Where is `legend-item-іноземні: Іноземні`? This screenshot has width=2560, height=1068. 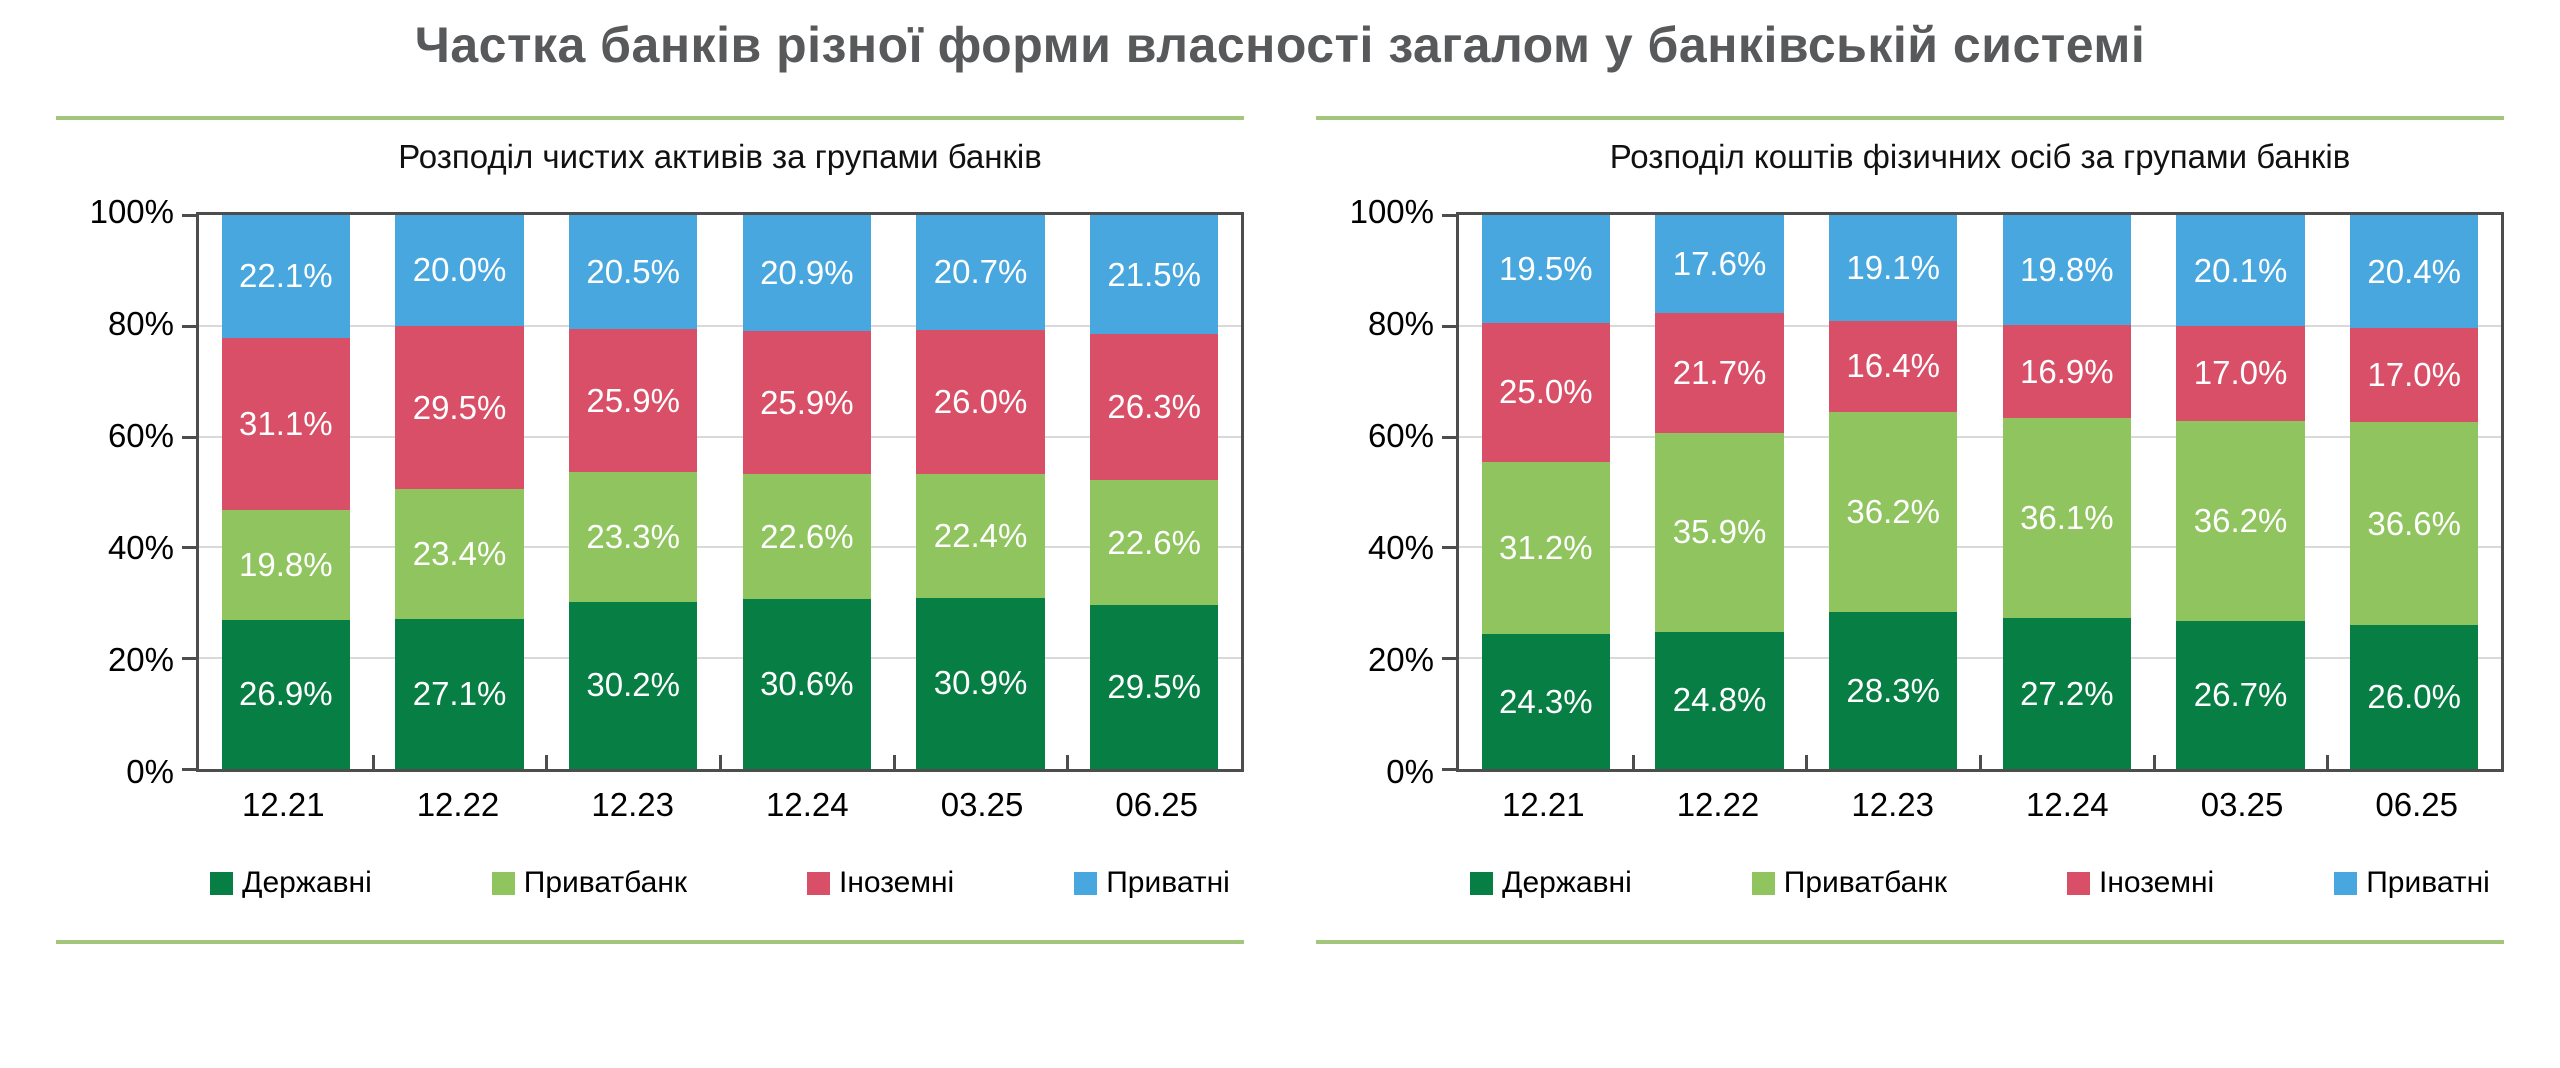 legend-item-іноземні: Іноземні is located at coordinates (2140, 883).